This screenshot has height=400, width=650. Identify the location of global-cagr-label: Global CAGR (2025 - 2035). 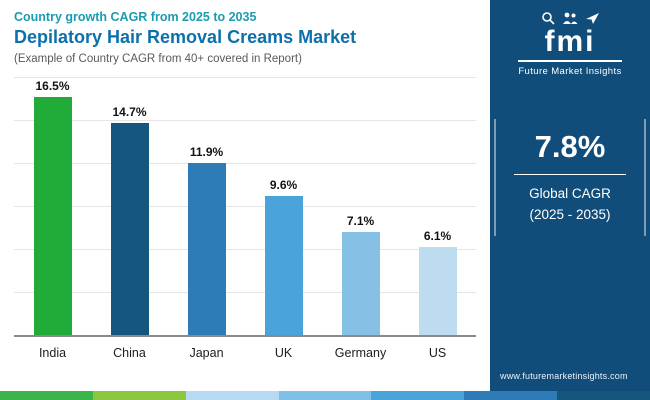
(570, 205).